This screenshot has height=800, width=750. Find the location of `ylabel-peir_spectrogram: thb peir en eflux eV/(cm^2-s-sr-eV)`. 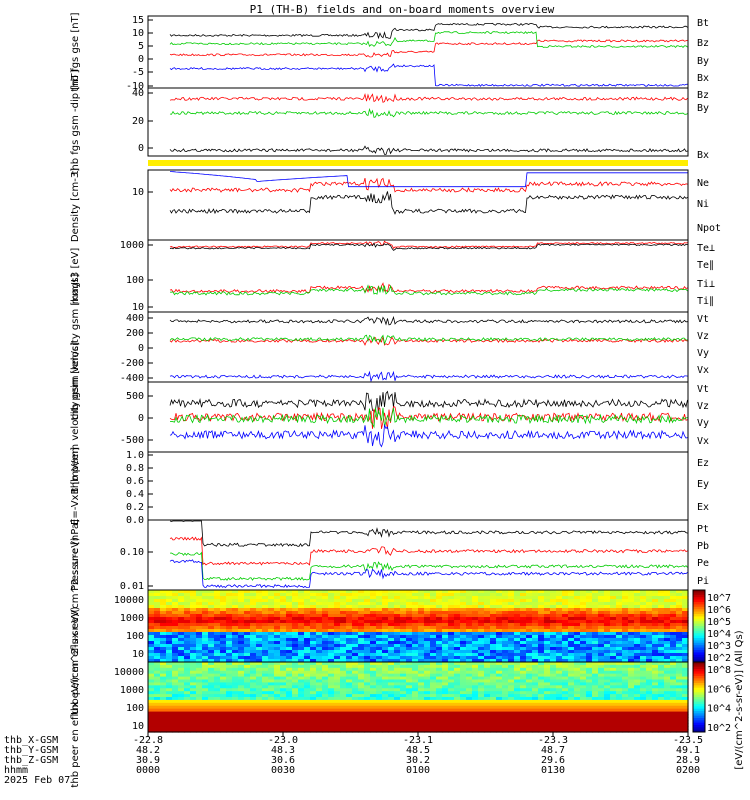

ylabel-peir_spectrogram: thb peir en eflux eV/(cm^2-s-sr-eV) is located at coordinates (75, 626).